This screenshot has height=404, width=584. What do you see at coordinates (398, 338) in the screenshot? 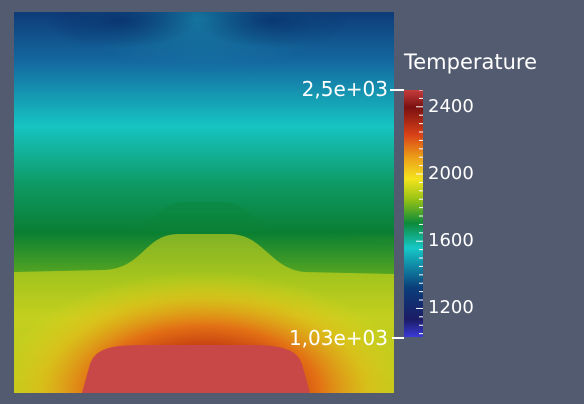
I see `range-min-marker` at bounding box center [398, 338].